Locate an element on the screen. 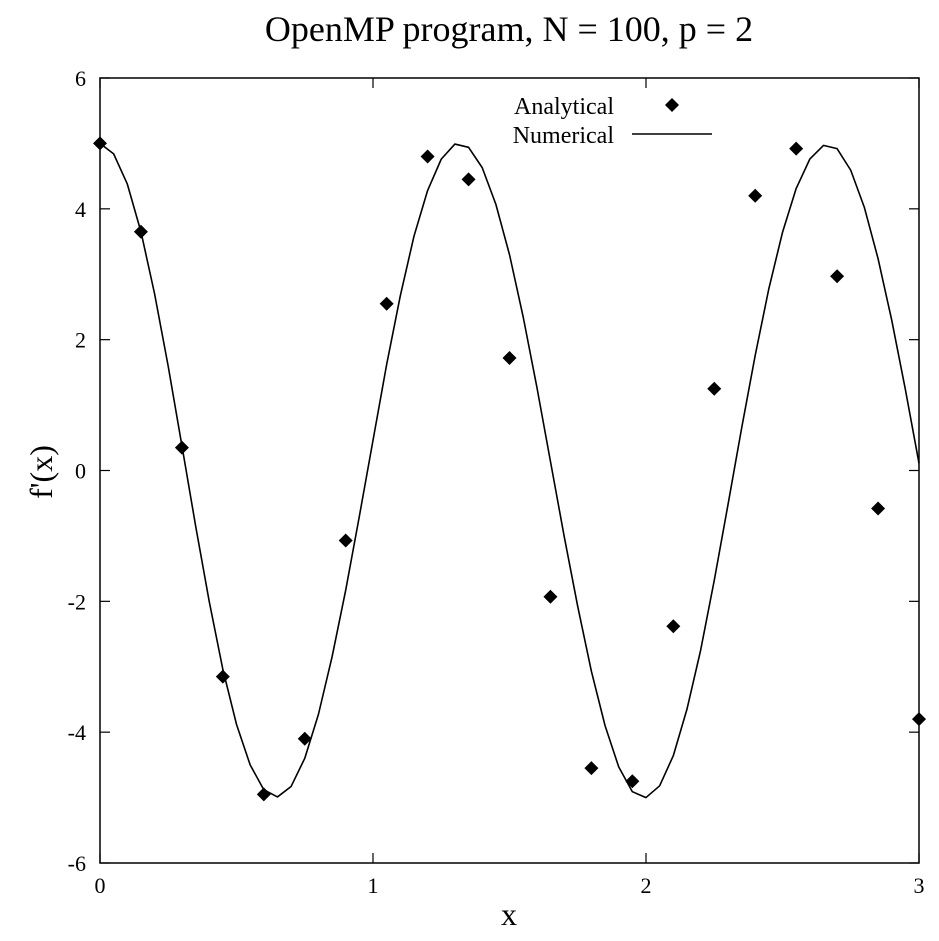 The image size is (939, 941). legend-label-analytical: Analytical is located at coordinates (564, 107).